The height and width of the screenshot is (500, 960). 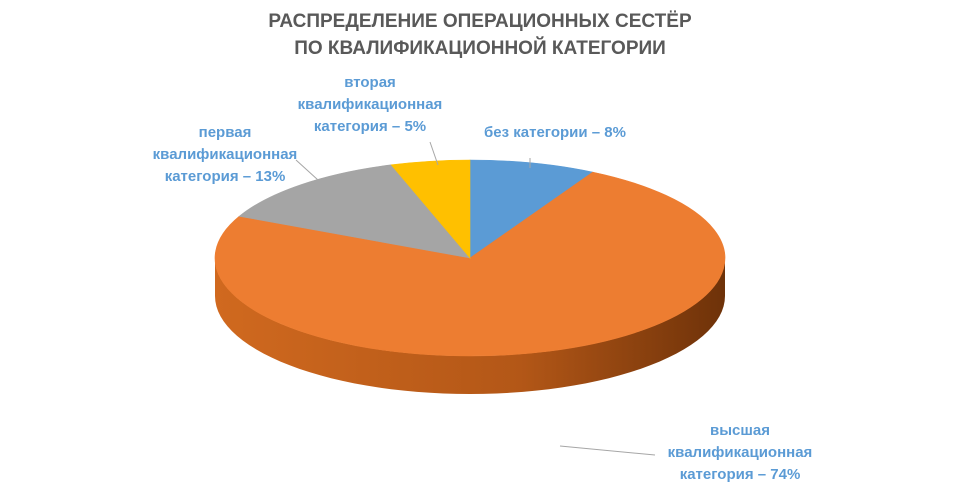 What do you see at coordinates (480, 48) in the screenshot?
I see `chart-title-line-2: ПО КВАЛИФИКАЦИОННОЙ КАТЕГОРИИ` at bounding box center [480, 48].